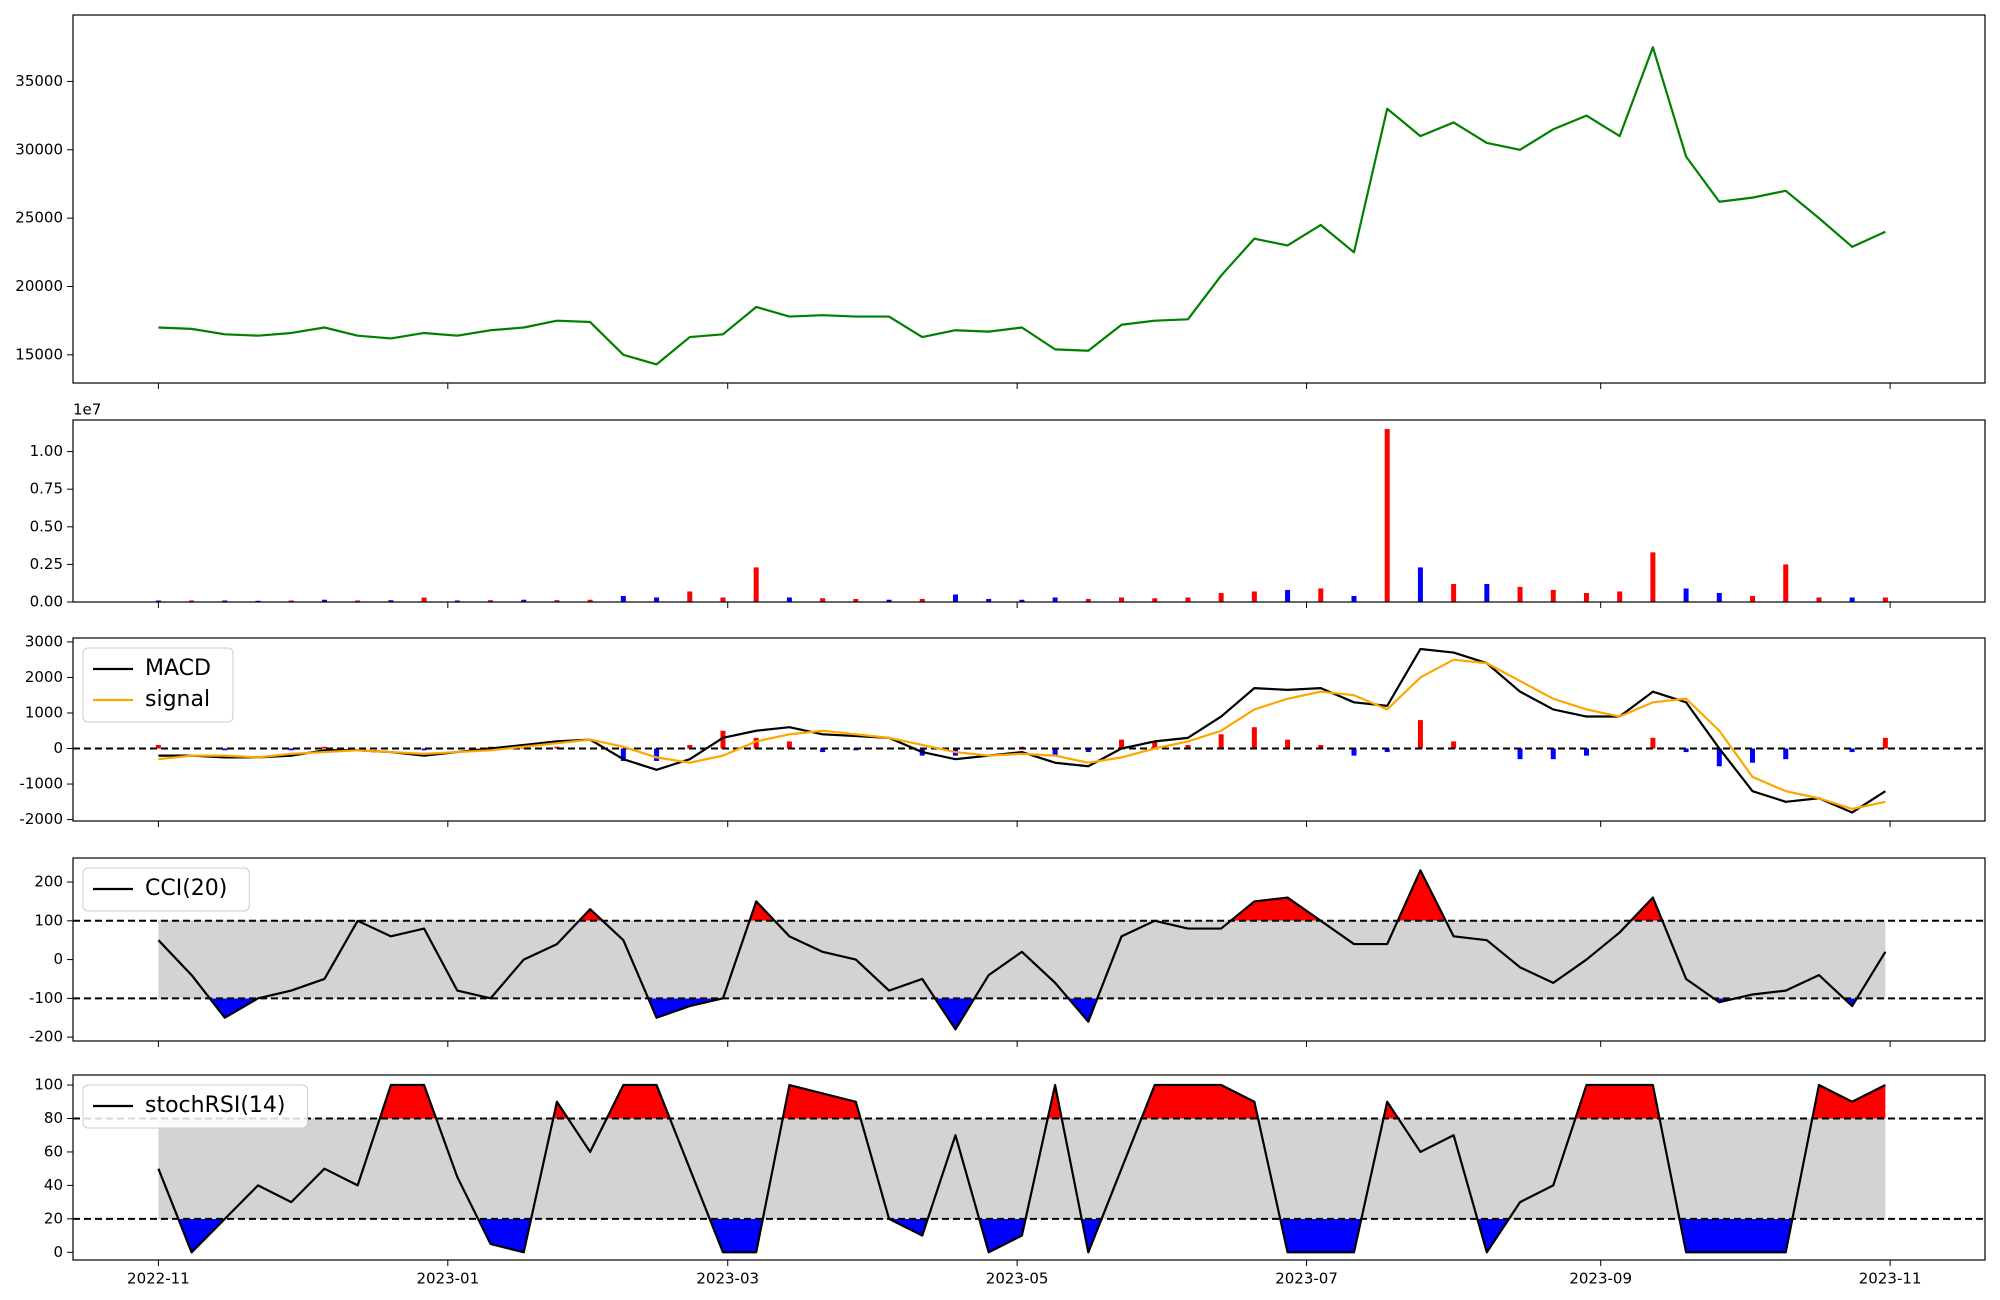  What do you see at coordinates (41, 819) in the screenshot?
I see `y-tick-label: -2000` at bounding box center [41, 819].